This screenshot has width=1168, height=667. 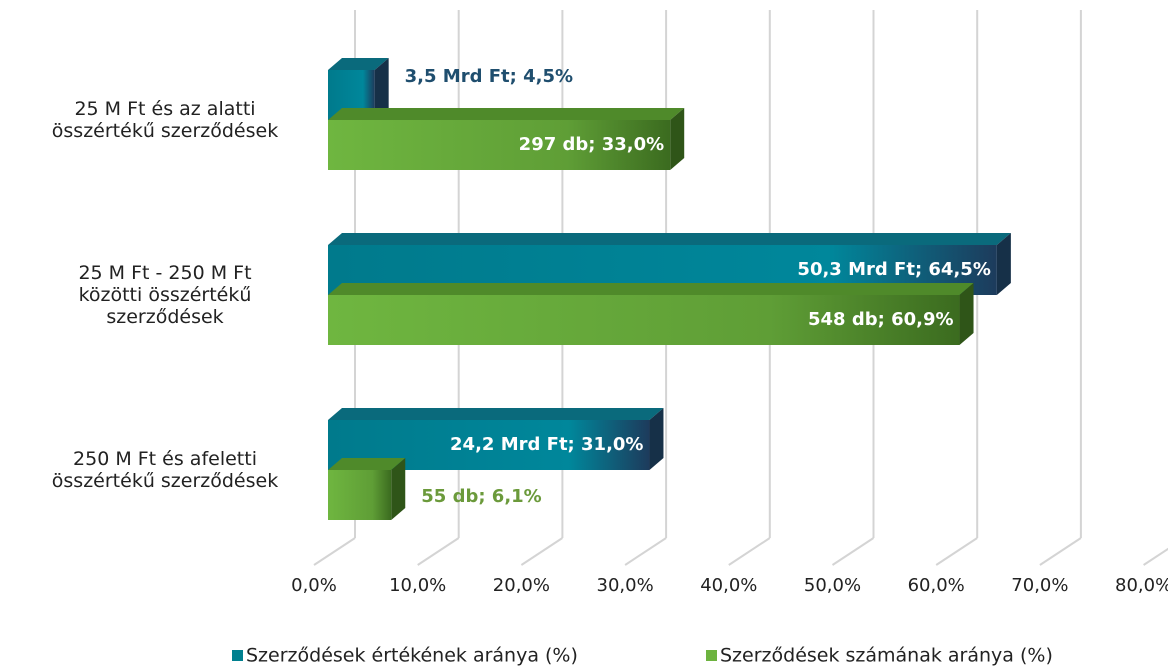 I want to click on legend-label: Szerződések számának aránya (%), so click(x=886, y=656).